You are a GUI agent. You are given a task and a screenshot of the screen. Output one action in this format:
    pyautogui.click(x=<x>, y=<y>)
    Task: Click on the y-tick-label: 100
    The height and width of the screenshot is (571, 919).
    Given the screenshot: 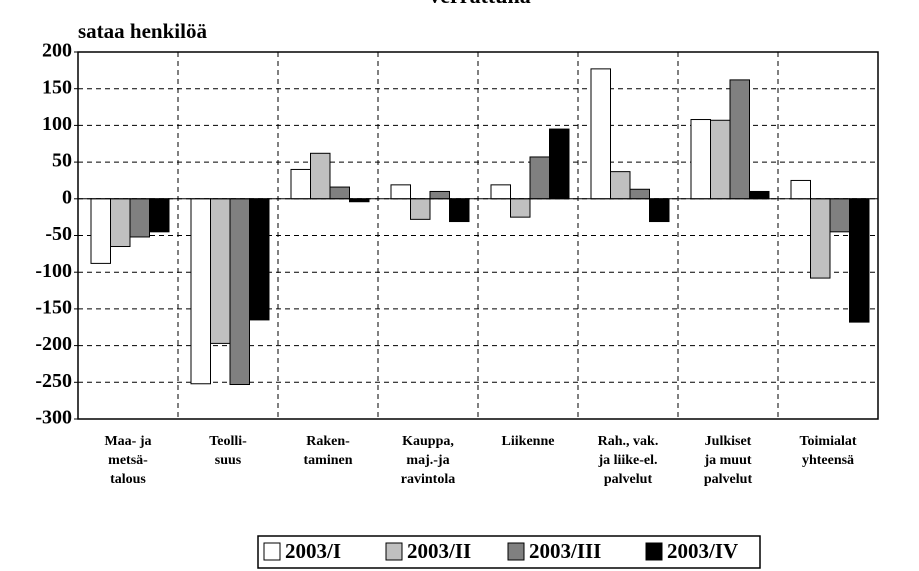 What is the action you would take?
    pyautogui.click(x=57, y=124)
    